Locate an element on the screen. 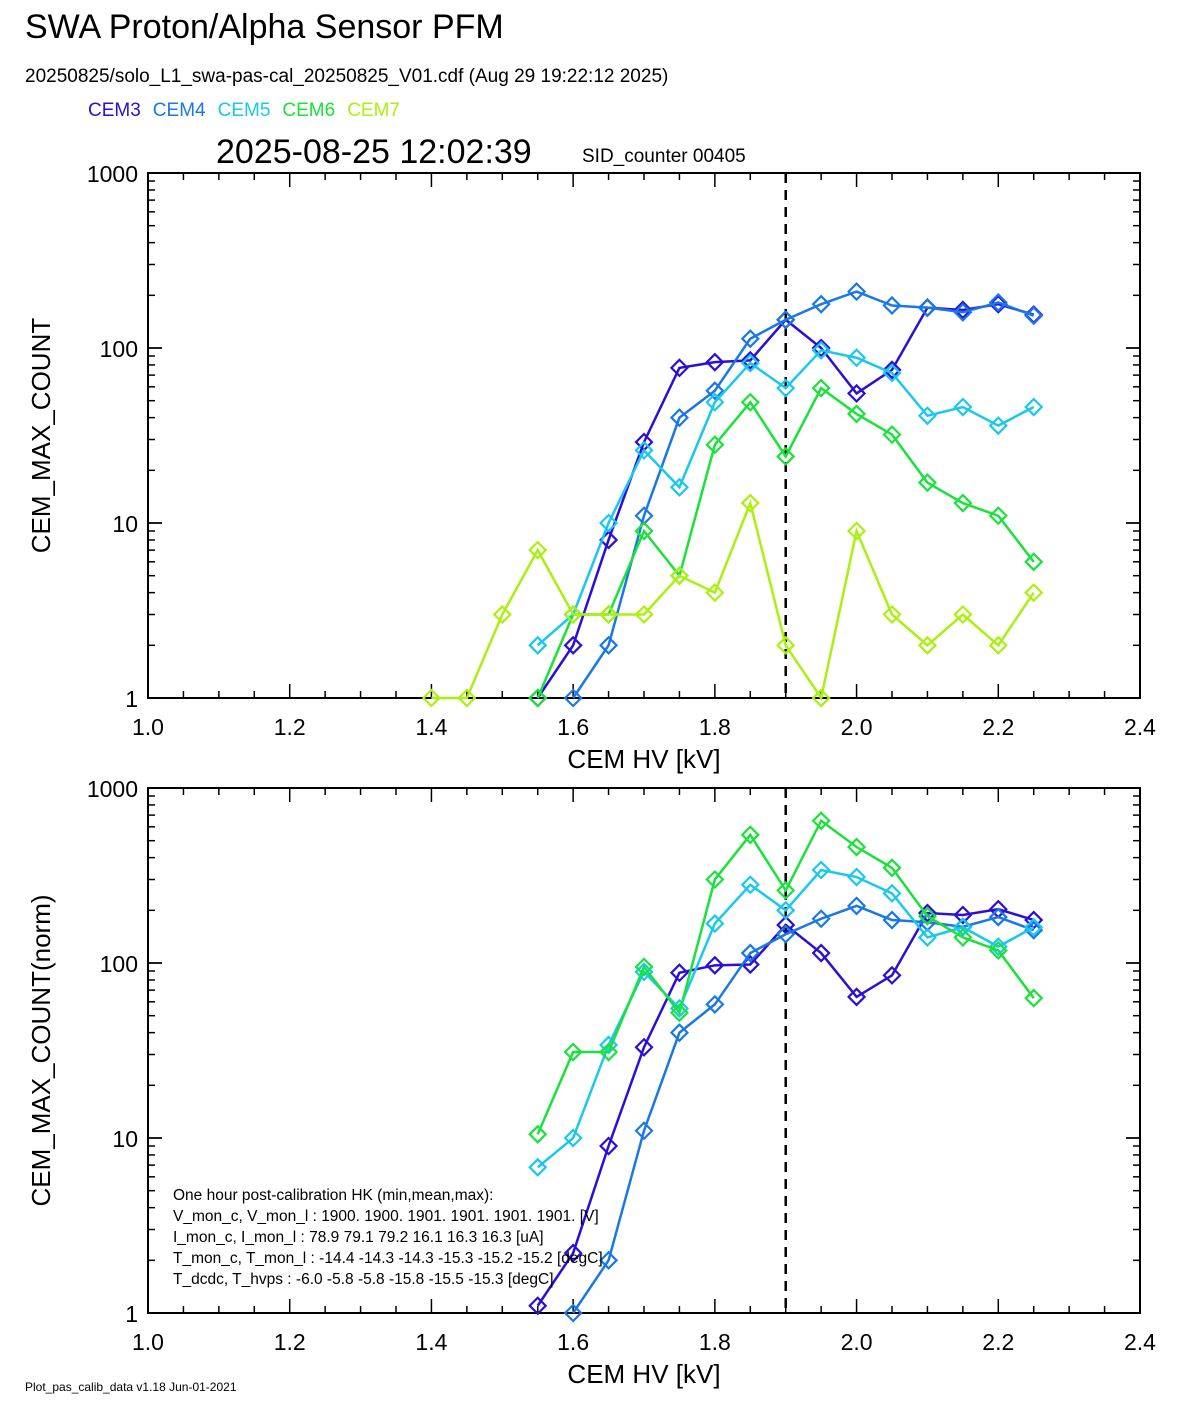 The width and height of the screenshot is (1201, 1411). legend: CEM3 CEM4 CEM5 CEM6 CEM7 is located at coordinates (250, 111).